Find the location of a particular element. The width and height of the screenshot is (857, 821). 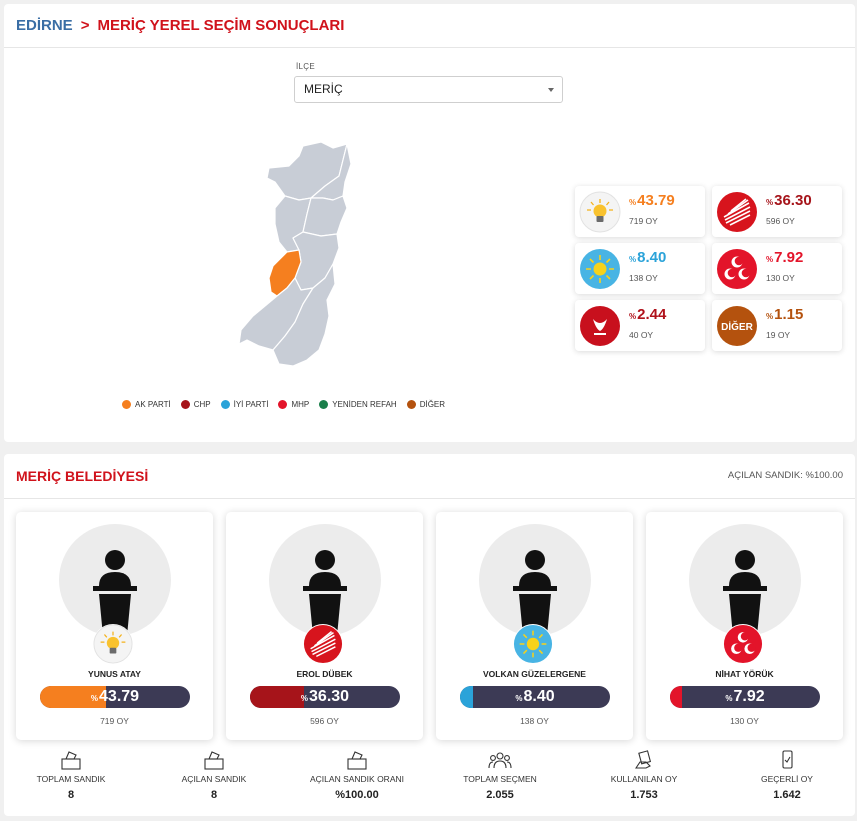

akp-bulb-icon is located at coordinates (113, 644).